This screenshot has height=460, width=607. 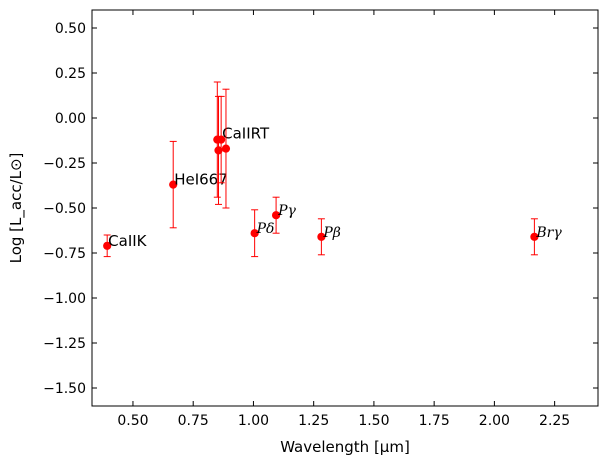 I want to click on point-label: Pβ, so click(x=331, y=233).